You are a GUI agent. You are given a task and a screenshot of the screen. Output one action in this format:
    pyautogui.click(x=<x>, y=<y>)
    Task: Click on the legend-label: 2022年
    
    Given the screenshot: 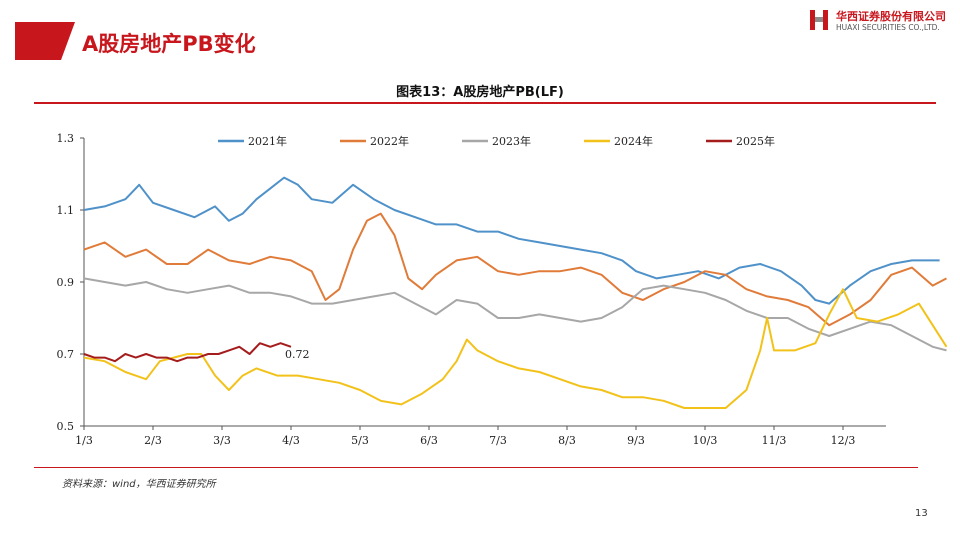 What is the action you would take?
    pyautogui.click(x=389, y=141)
    